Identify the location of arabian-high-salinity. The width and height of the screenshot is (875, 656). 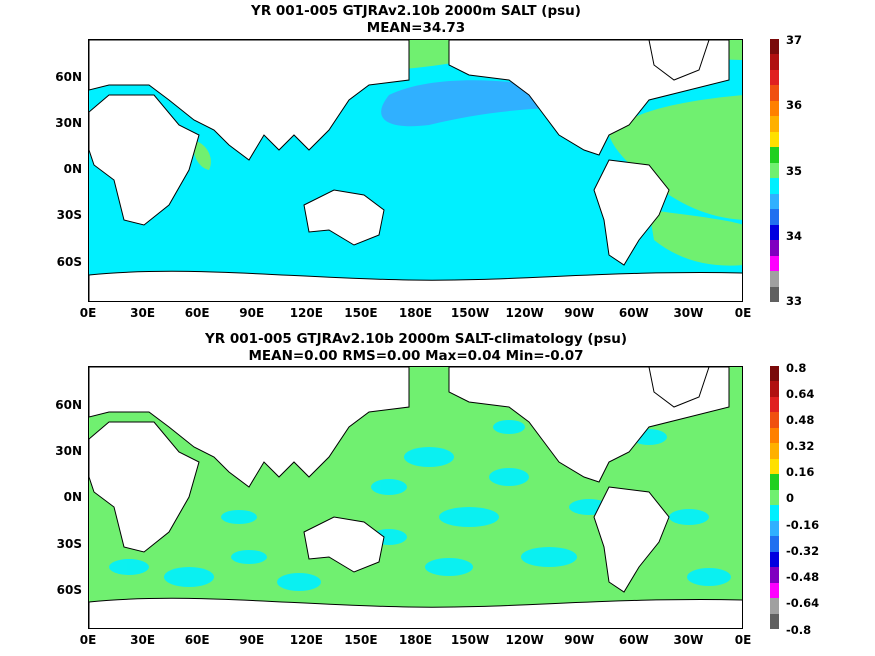
(202, 155).